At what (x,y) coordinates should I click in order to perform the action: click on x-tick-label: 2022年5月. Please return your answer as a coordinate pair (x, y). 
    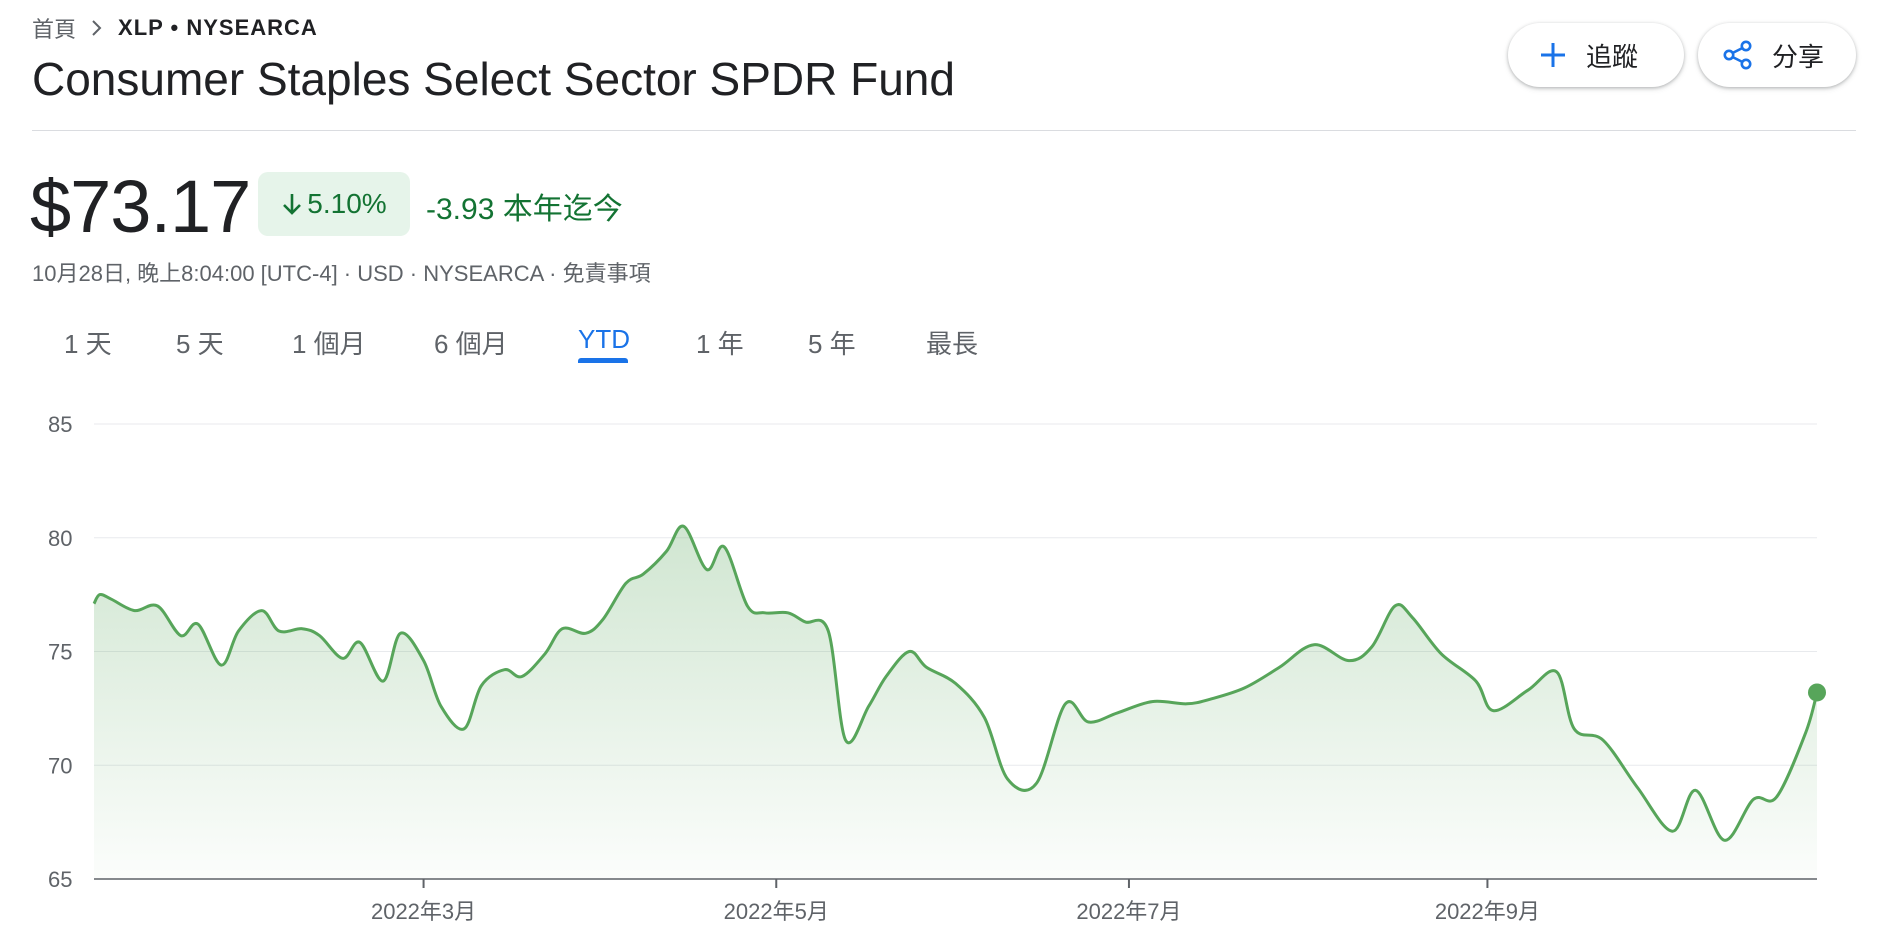
    Looking at the image, I should click on (776, 911).